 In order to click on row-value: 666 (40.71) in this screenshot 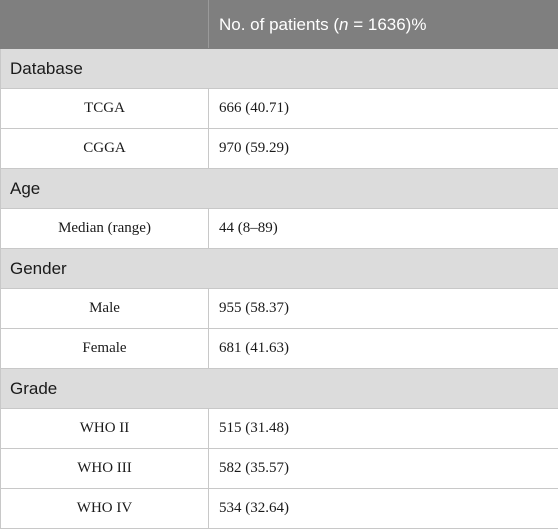, I will do `click(383, 109)`.